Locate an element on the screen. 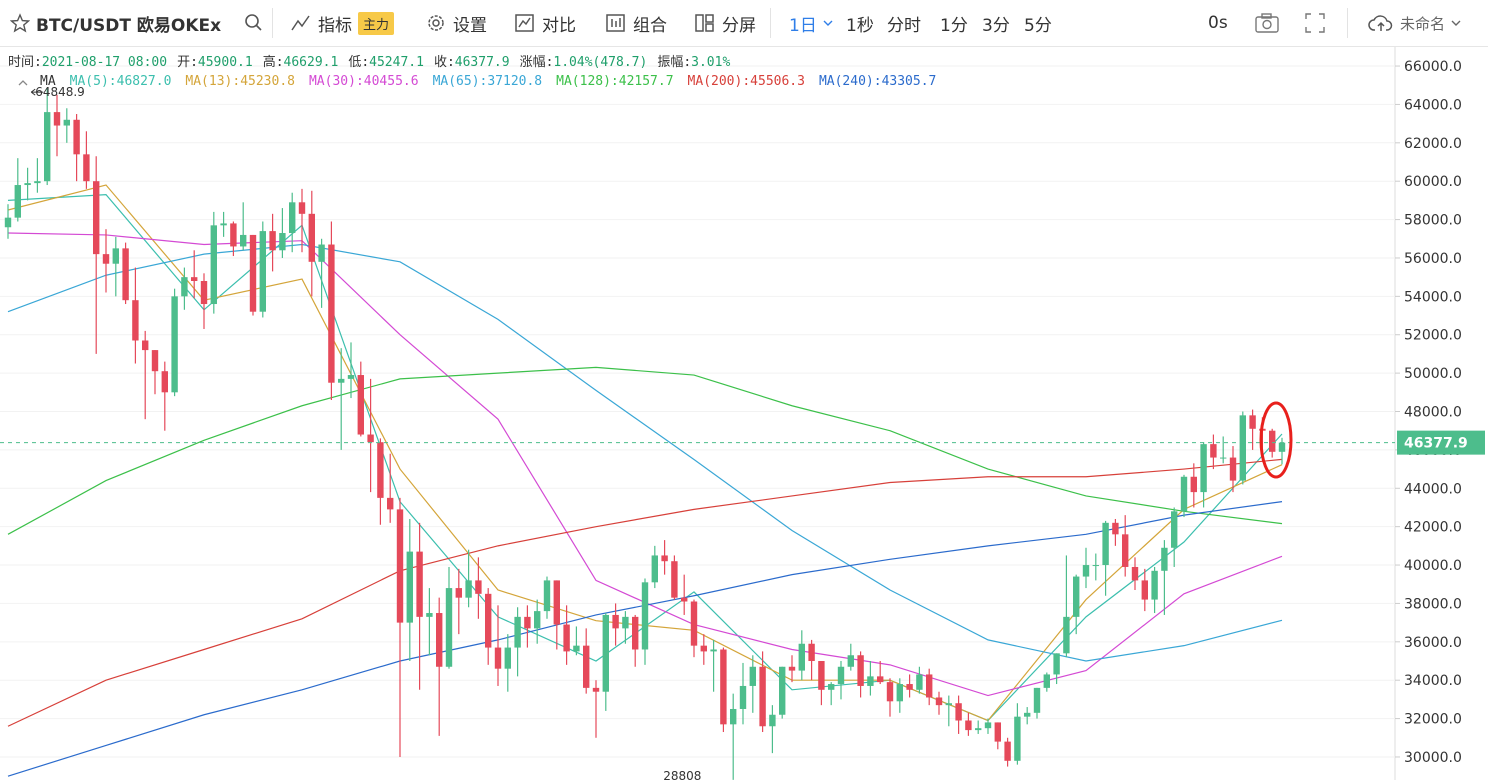 This screenshot has width=1488, height=780. legend-chevron is located at coordinates (23, 83).